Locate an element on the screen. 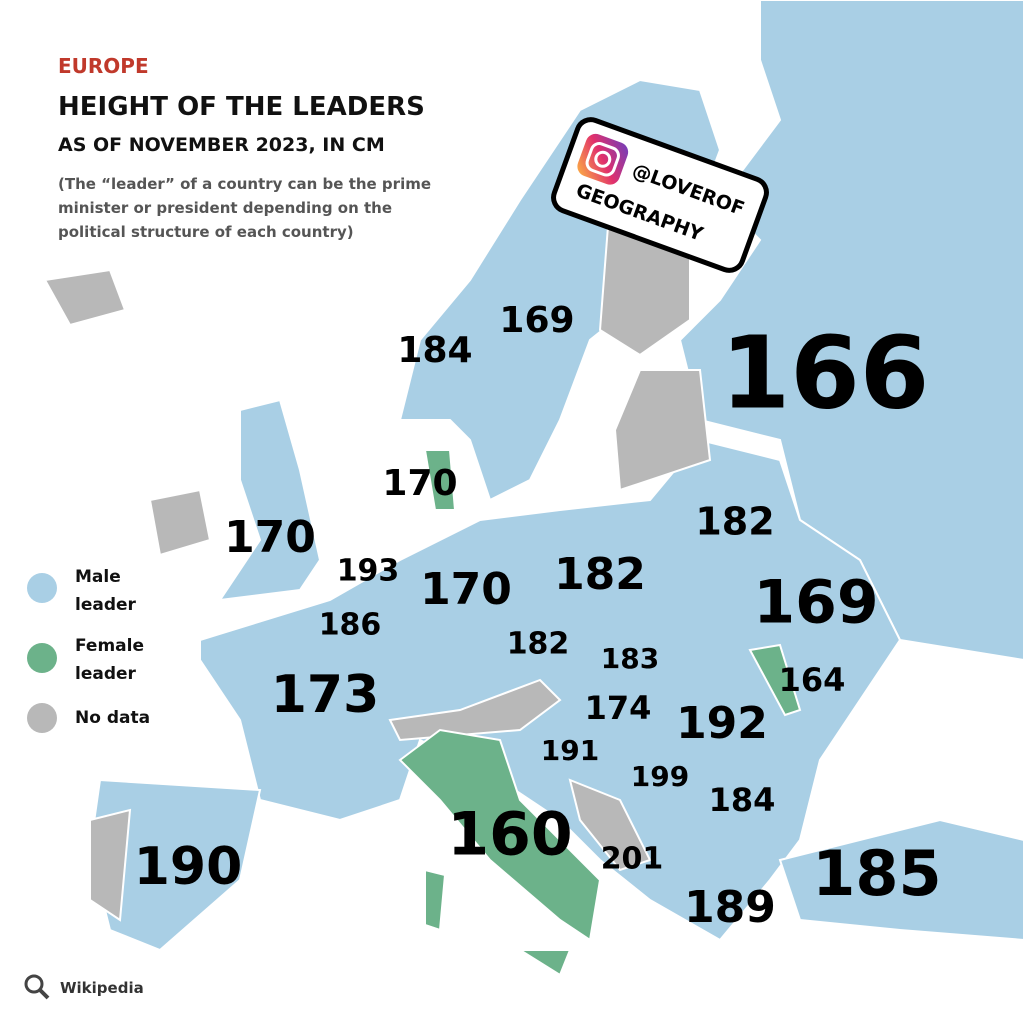 The image size is (1024, 1024). height-label: 173 is located at coordinates (325, 695).